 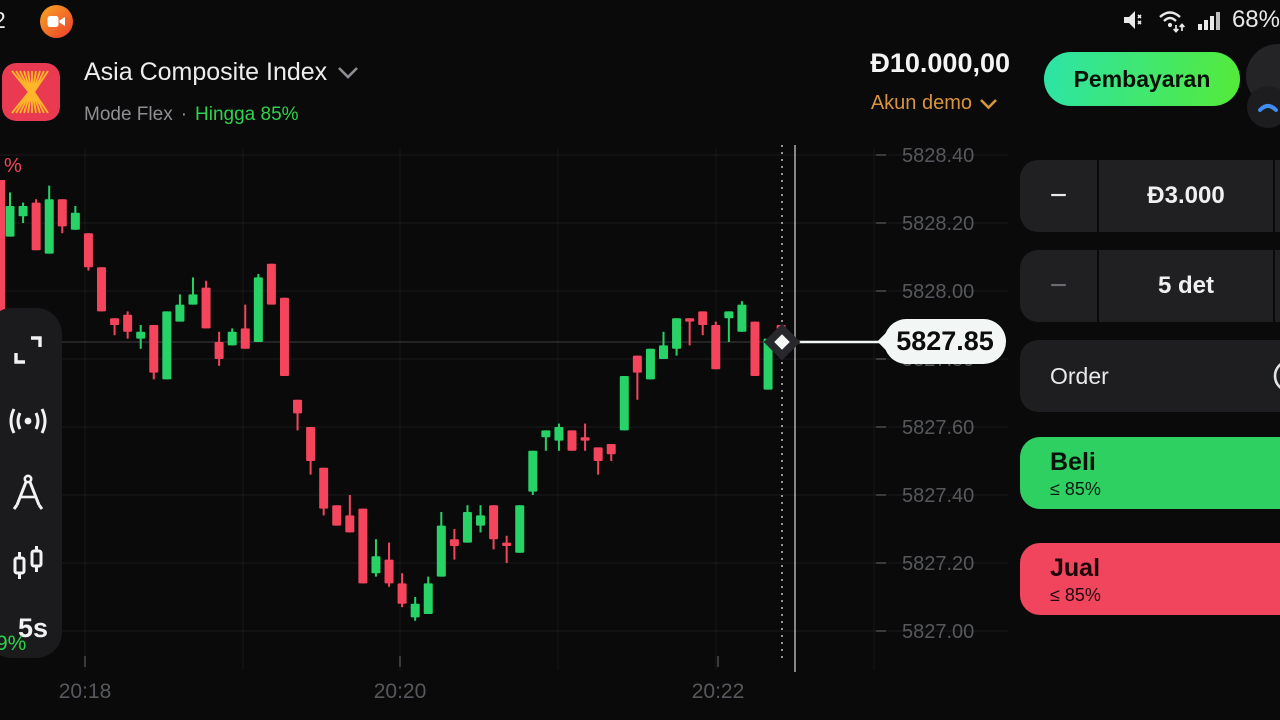 I want to click on account-selector: Akun demo, so click(x=934, y=103).